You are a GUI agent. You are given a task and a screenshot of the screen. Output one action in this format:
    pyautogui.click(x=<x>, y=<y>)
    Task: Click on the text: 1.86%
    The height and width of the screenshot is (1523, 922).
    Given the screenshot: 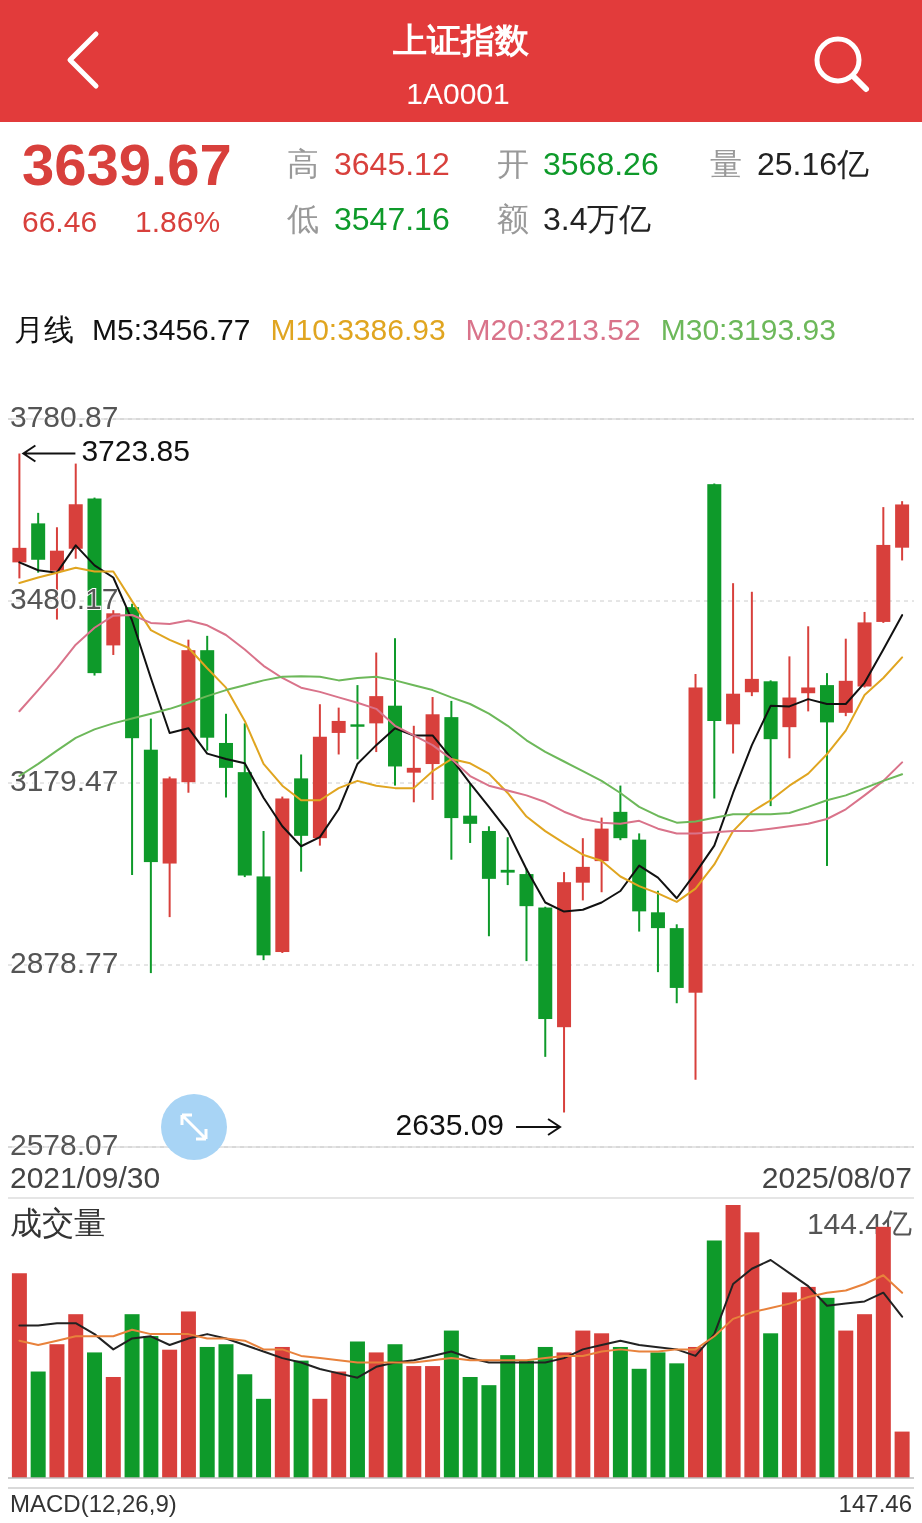 What is the action you would take?
    pyautogui.click(x=178, y=221)
    